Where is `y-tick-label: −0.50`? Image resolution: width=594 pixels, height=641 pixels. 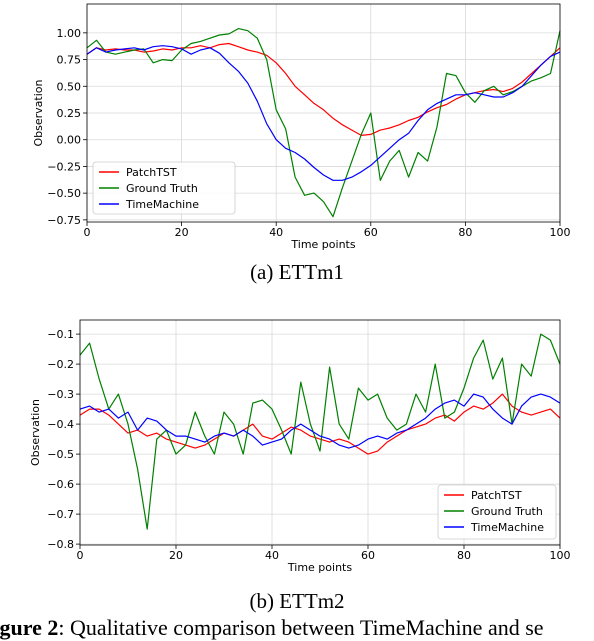 y-tick-label: −0.50 is located at coordinates (64, 193).